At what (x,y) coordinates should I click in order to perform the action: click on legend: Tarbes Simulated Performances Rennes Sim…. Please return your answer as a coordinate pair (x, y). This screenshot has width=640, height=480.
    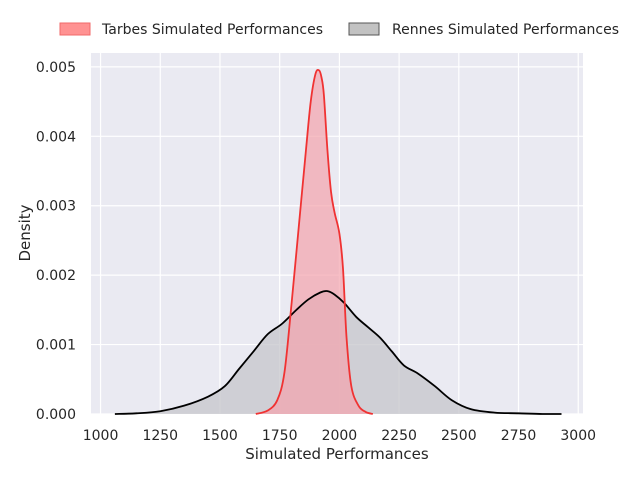
    Looking at the image, I should click on (339, 30).